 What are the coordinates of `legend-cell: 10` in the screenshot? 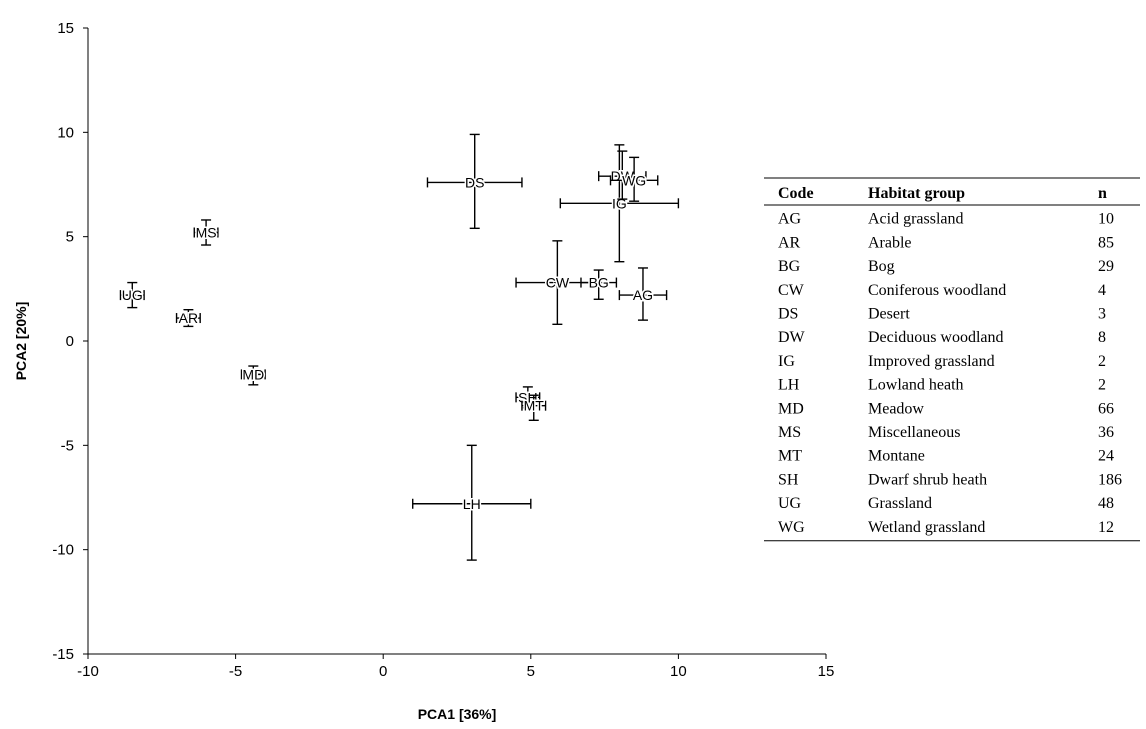 It's located at (1106, 219).